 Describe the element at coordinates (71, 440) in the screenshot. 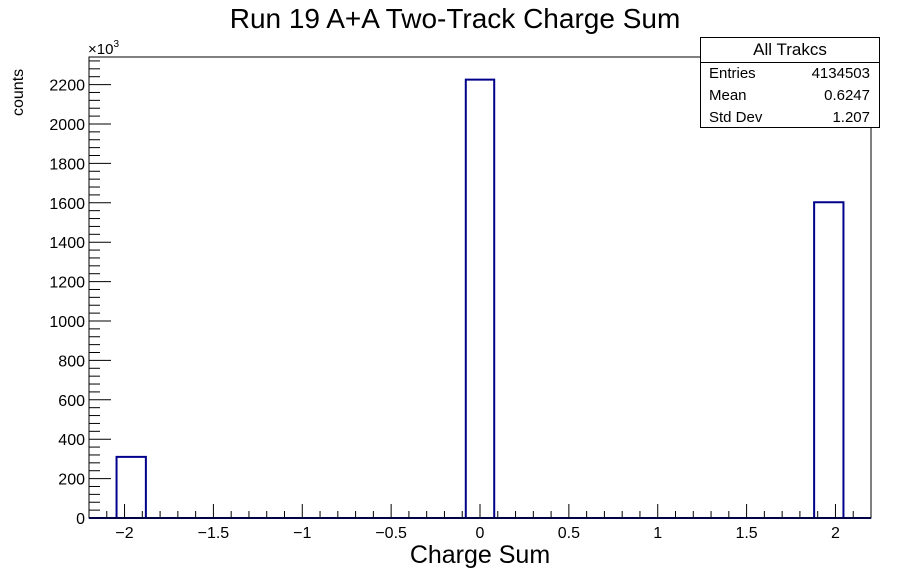

I see `y-tick-label: 400` at that location.